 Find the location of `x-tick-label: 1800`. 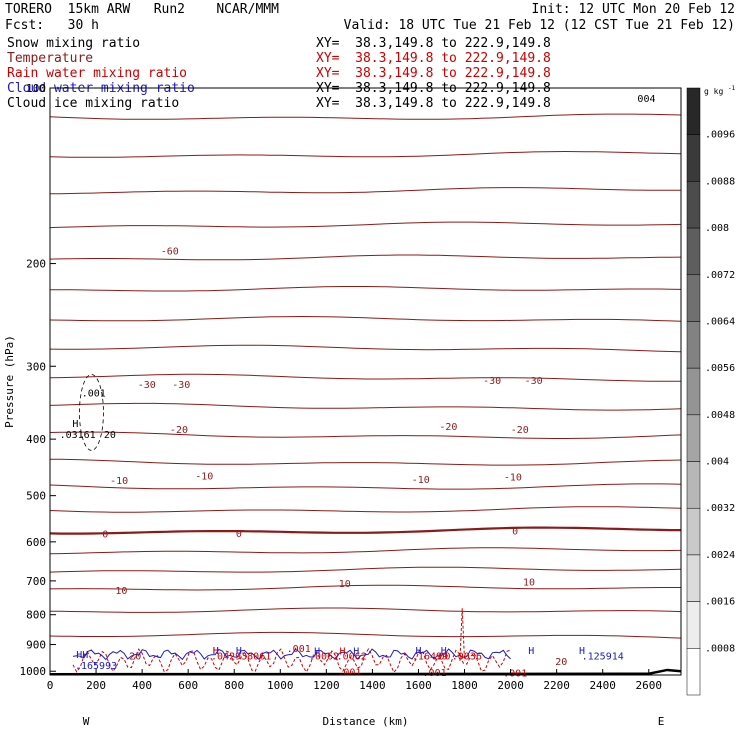

x-tick-label: 1800 is located at coordinates (464, 685).